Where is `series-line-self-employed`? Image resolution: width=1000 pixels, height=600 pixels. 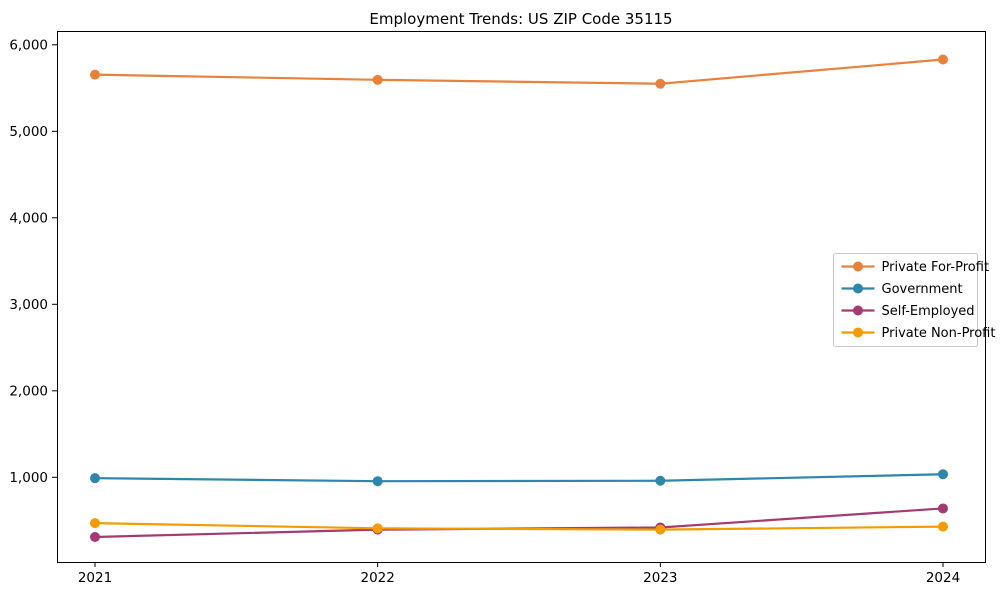 series-line-self-employed is located at coordinates (519, 523).